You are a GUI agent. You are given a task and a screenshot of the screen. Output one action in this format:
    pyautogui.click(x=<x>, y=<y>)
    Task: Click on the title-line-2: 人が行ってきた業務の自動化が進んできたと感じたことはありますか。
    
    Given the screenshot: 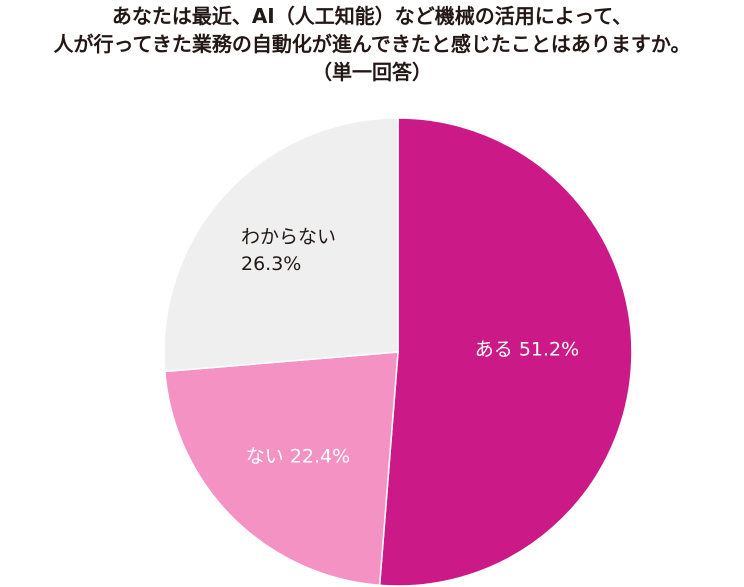 What is the action you would take?
    pyautogui.click(x=372, y=44)
    